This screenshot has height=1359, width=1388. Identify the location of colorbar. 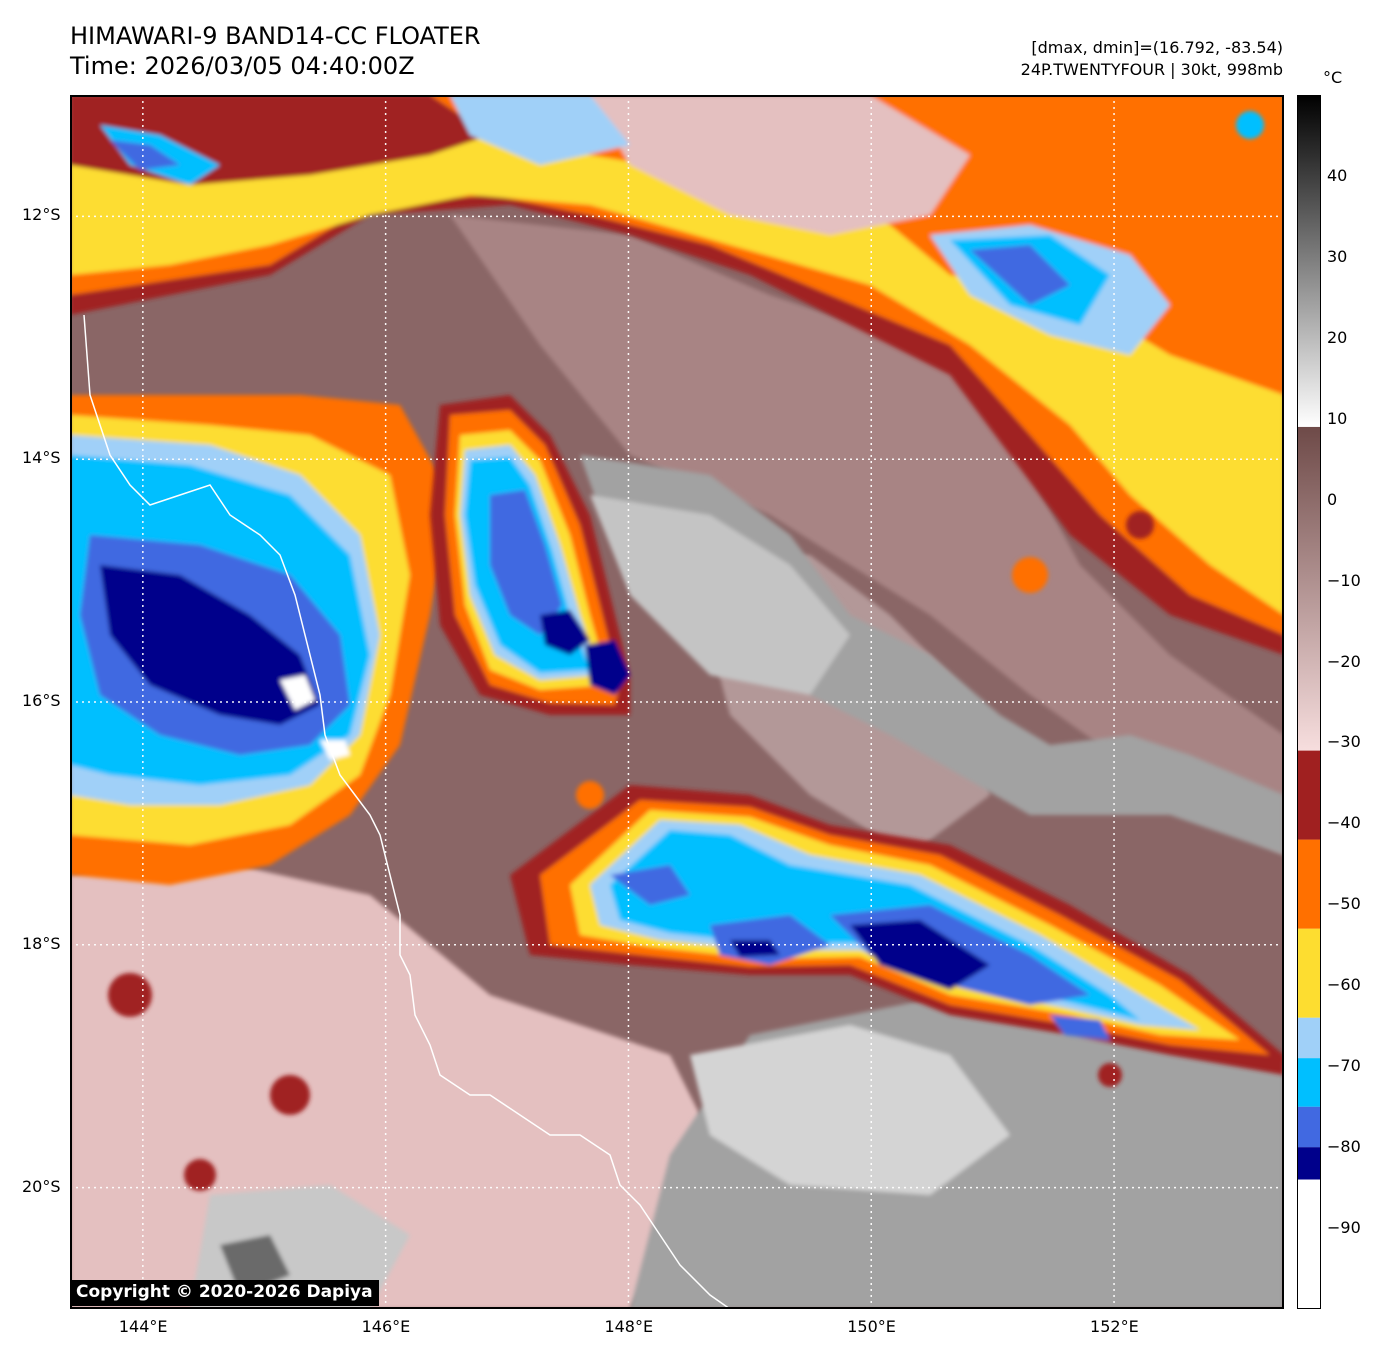
(1309, 702).